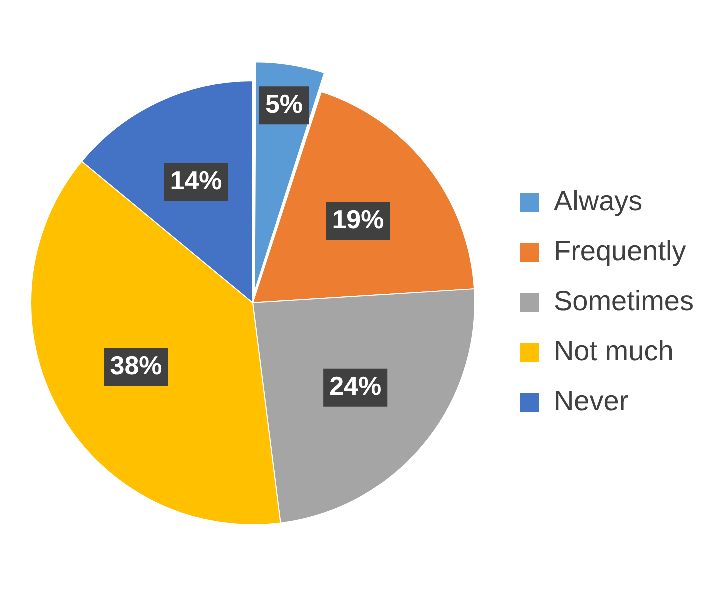  Describe the element at coordinates (598, 201) in the screenshot. I see `legend-label: Always` at that location.